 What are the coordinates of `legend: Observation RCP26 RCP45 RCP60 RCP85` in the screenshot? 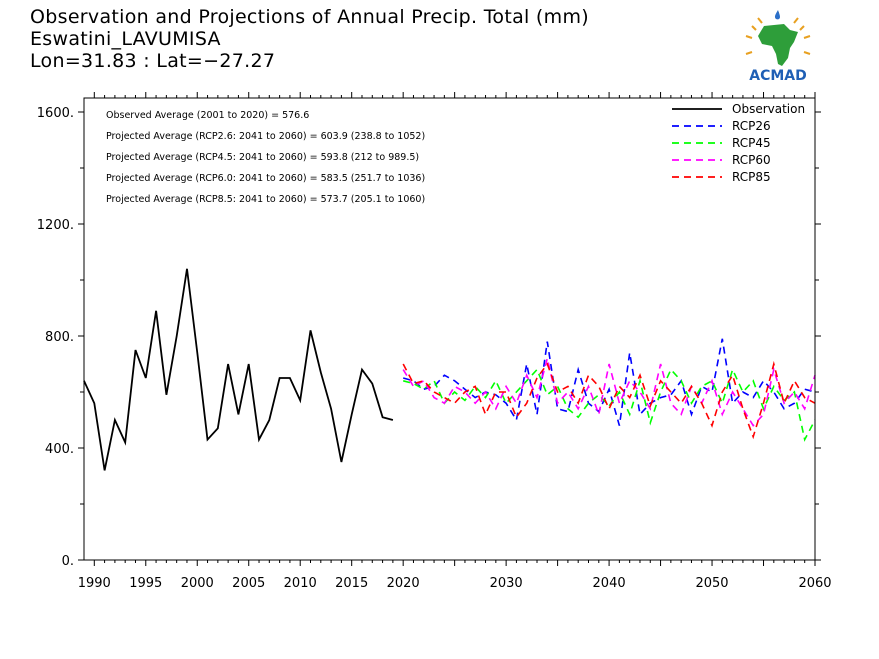 It's located at (738, 143).